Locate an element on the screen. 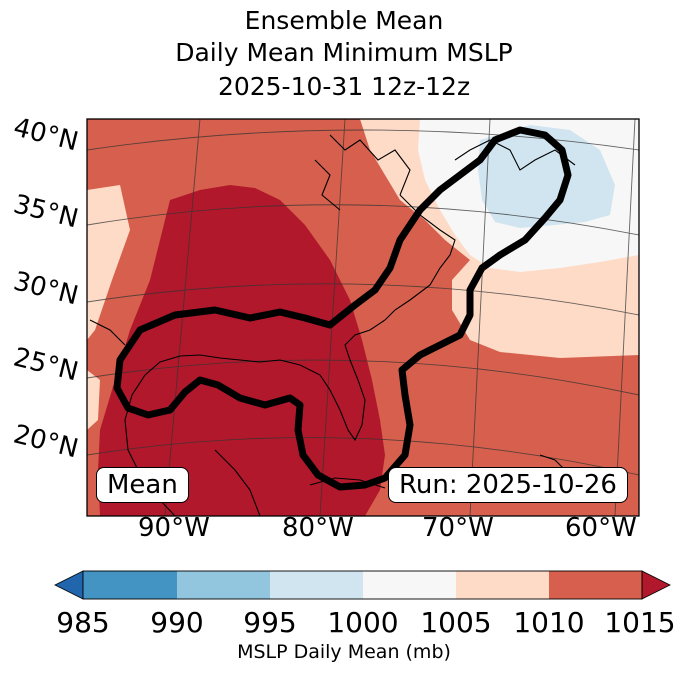  lon-label-80w: 80°W is located at coordinates (318, 528).